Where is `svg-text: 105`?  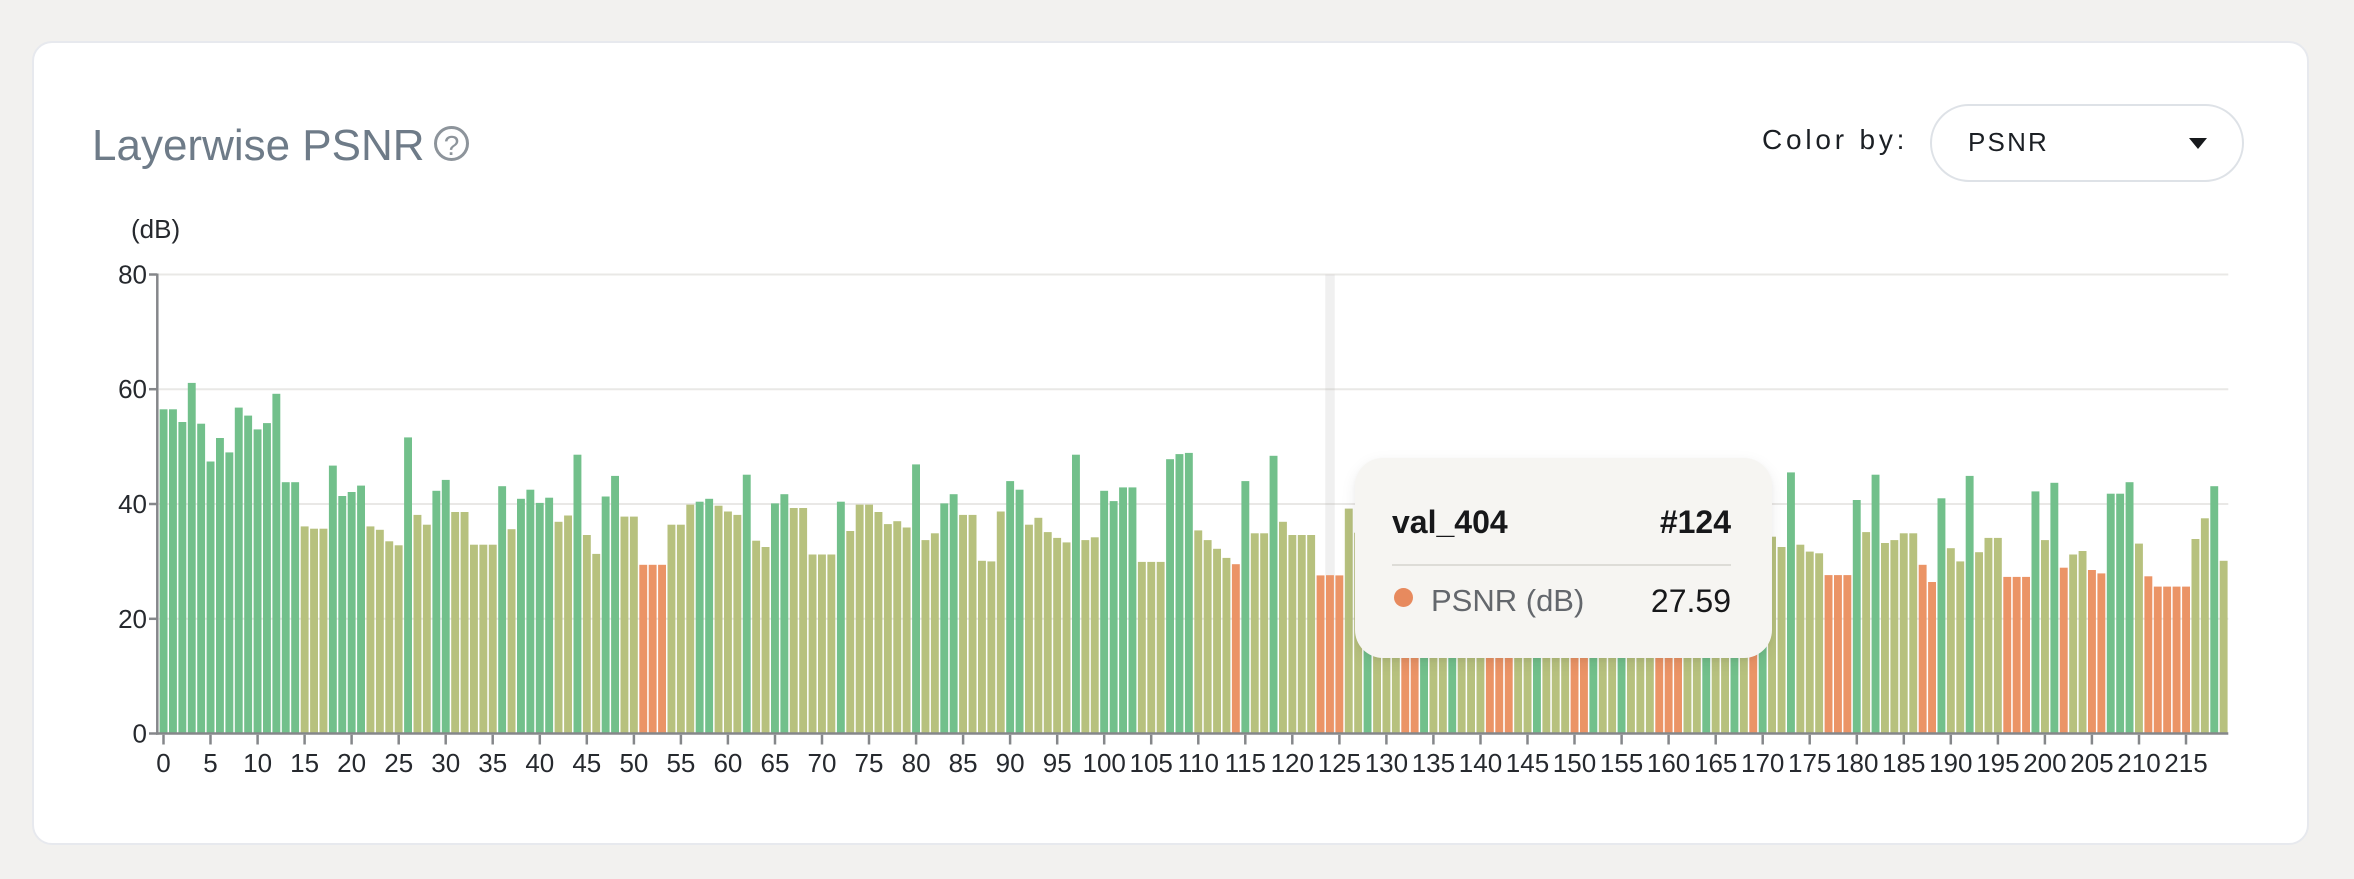
svg-text: 105 is located at coordinates (1151, 763).